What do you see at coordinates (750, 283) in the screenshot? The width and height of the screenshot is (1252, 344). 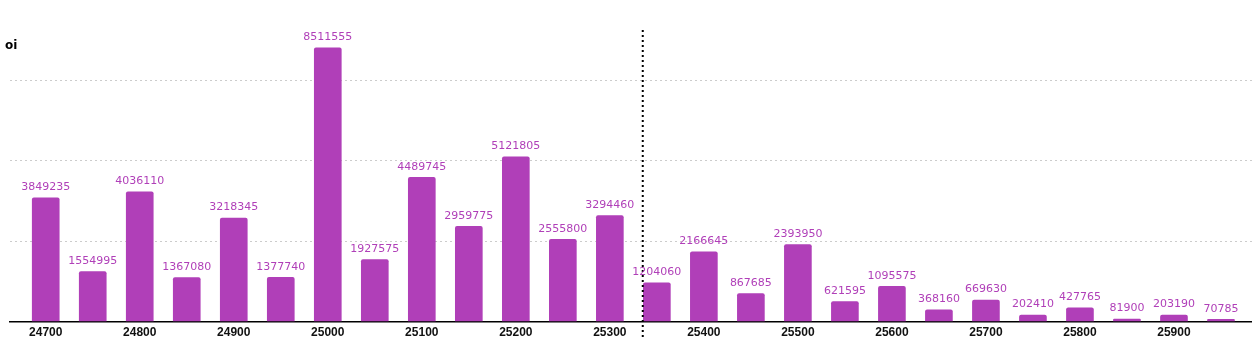 I see `data-label: 867685` at bounding box center [750, 283].